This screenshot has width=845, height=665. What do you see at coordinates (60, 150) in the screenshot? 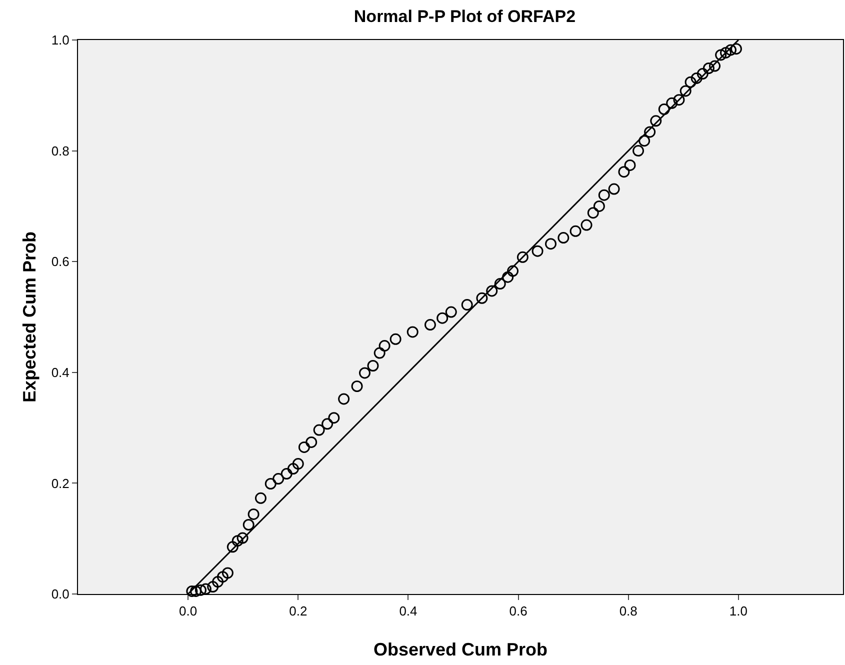
I see `y-tick-label: 0.8` at bounding box center [60, 150].